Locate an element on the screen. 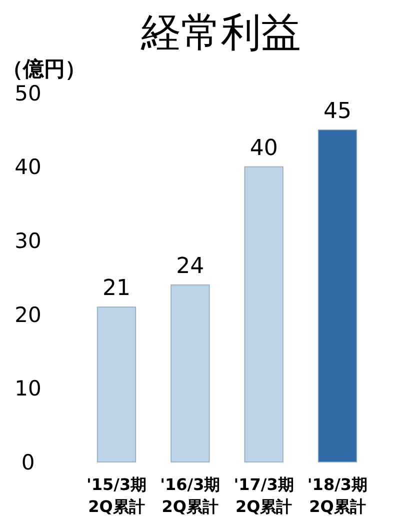 This screenshot has width=402, height=527. y-tick-label: 0 is located at coordinates (28, 462).